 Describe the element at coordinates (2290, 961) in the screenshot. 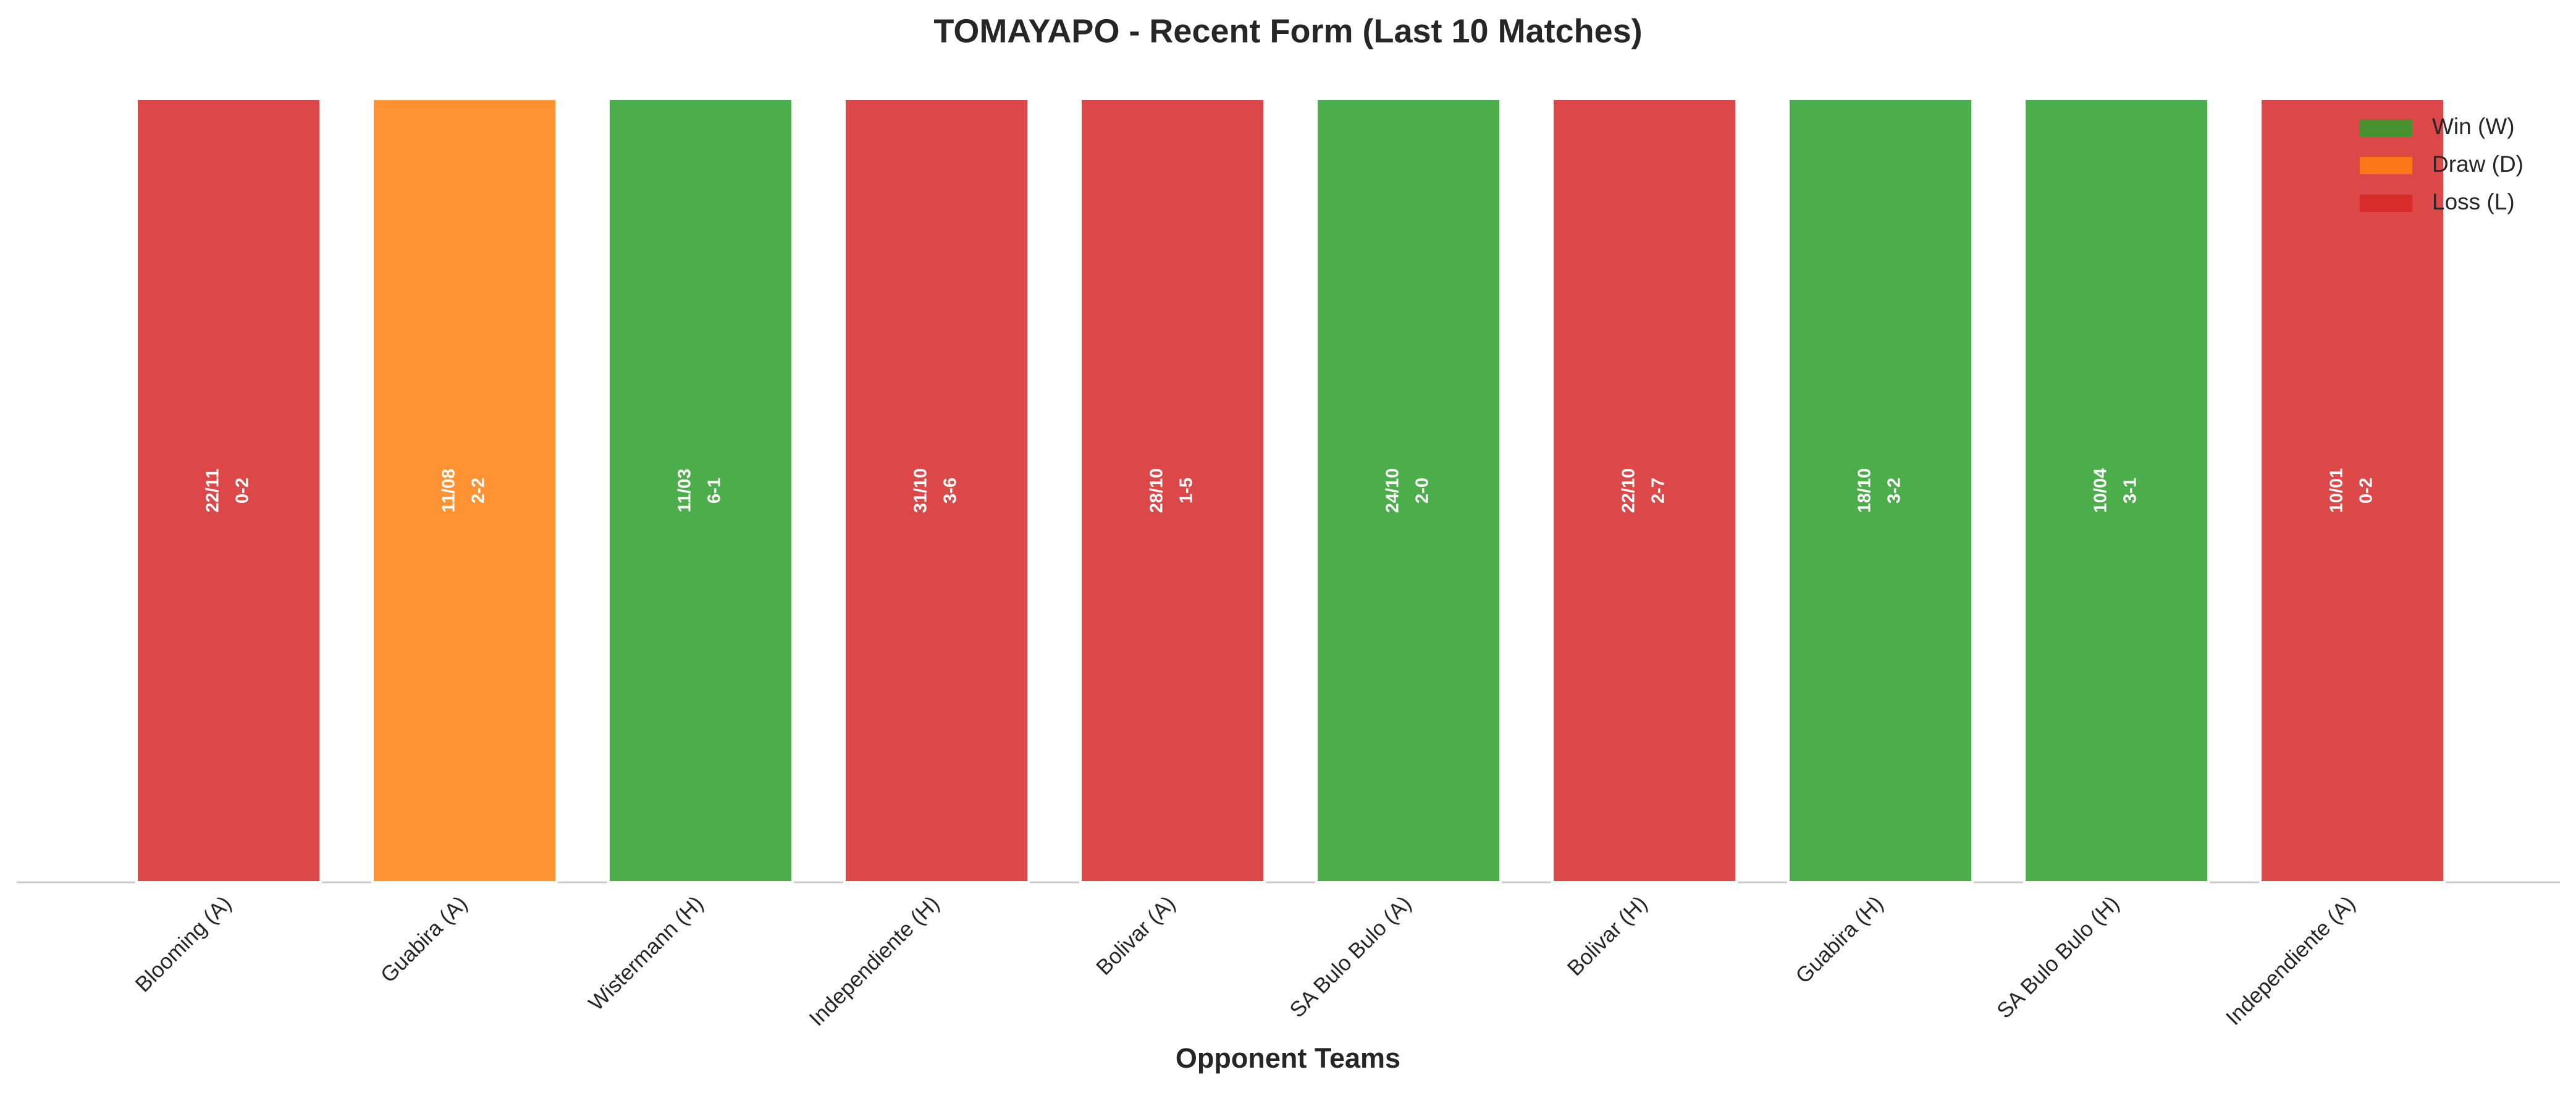

I see `x-tick-label: Independiente (A)` at that location.